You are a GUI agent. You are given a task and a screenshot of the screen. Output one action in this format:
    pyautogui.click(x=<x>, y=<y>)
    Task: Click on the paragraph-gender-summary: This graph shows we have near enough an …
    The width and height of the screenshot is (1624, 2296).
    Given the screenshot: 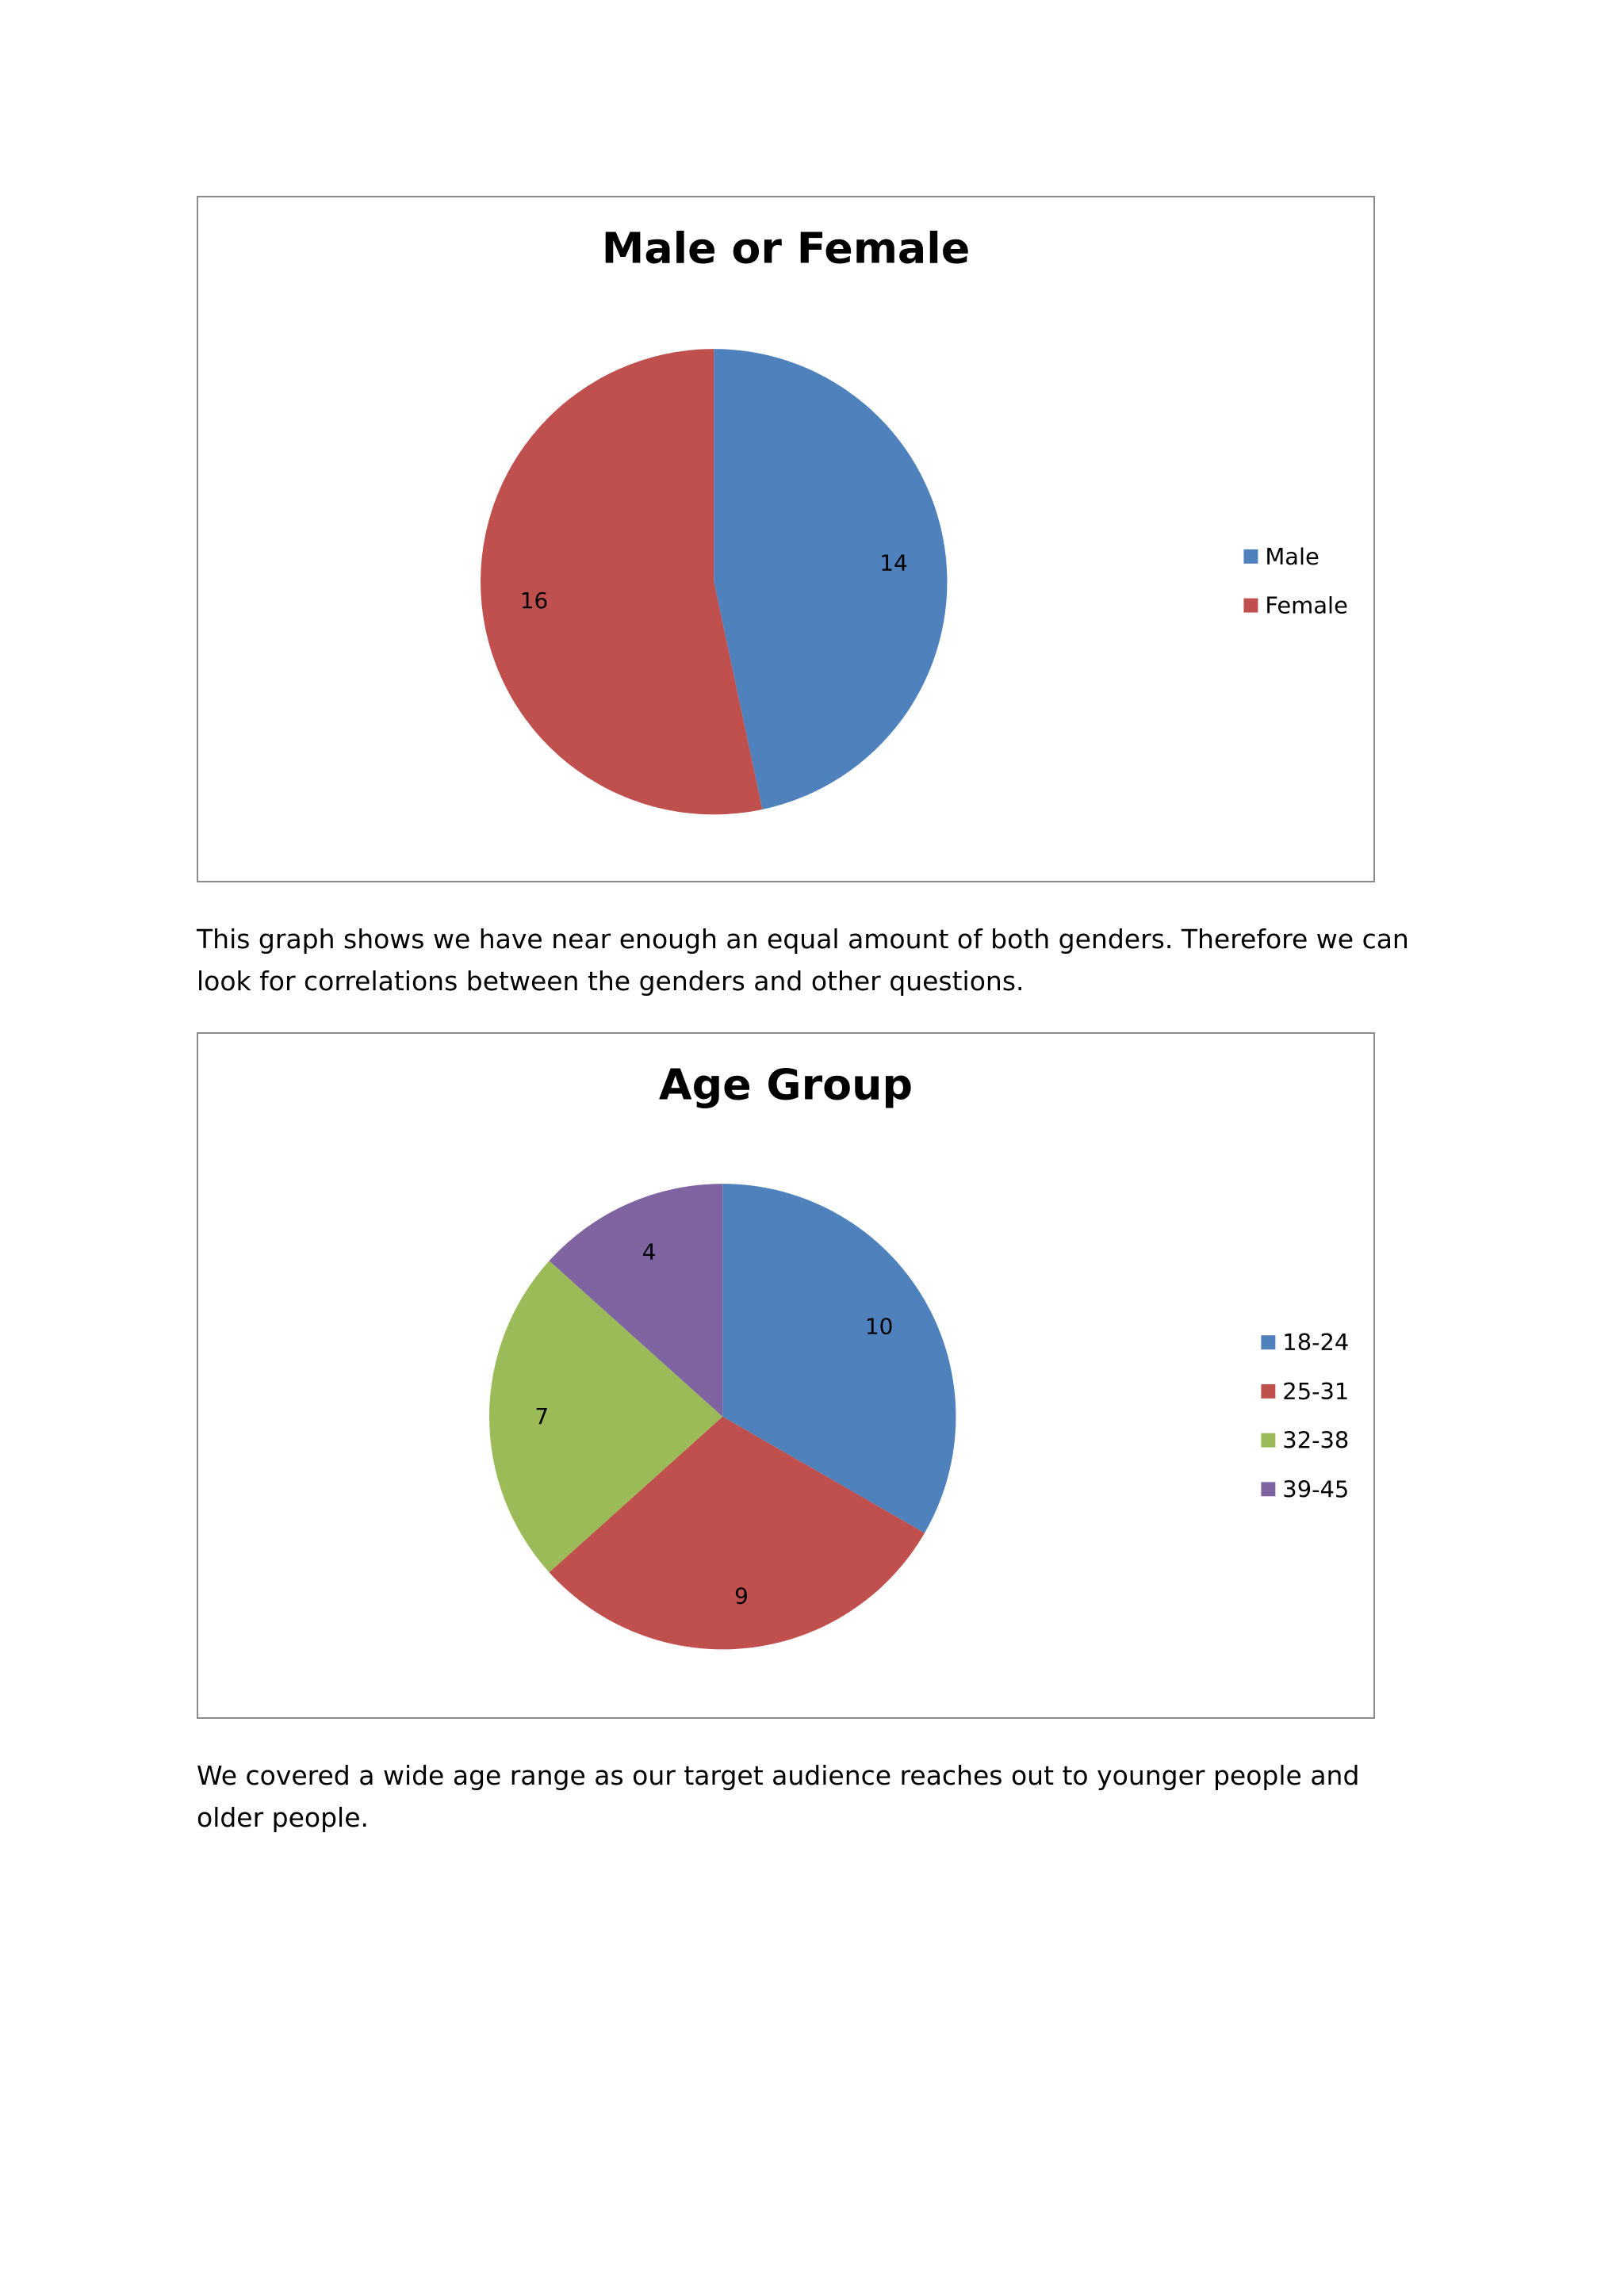 What is the action you would take?
    pyautogui.click(x=803, y=961)
    